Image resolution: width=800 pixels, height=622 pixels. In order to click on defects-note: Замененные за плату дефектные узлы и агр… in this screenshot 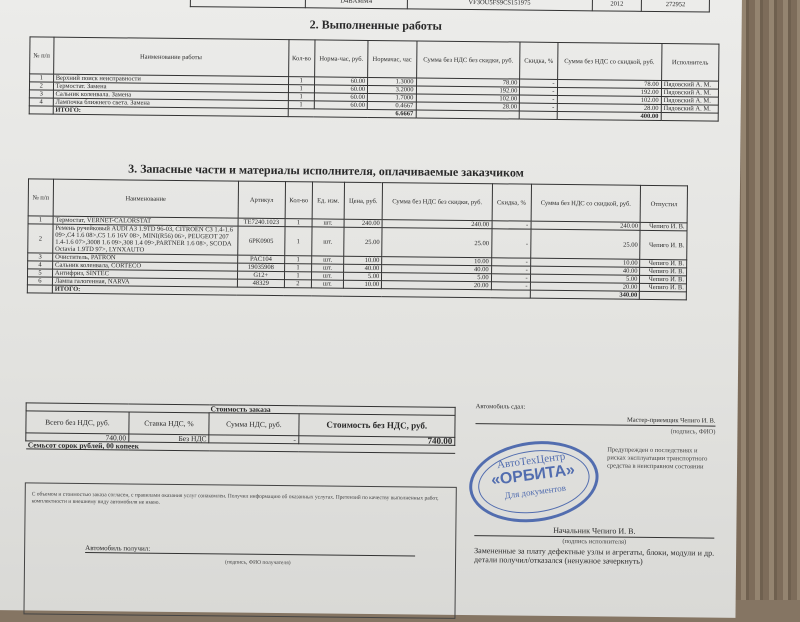, I will do `click(594, 556)`.